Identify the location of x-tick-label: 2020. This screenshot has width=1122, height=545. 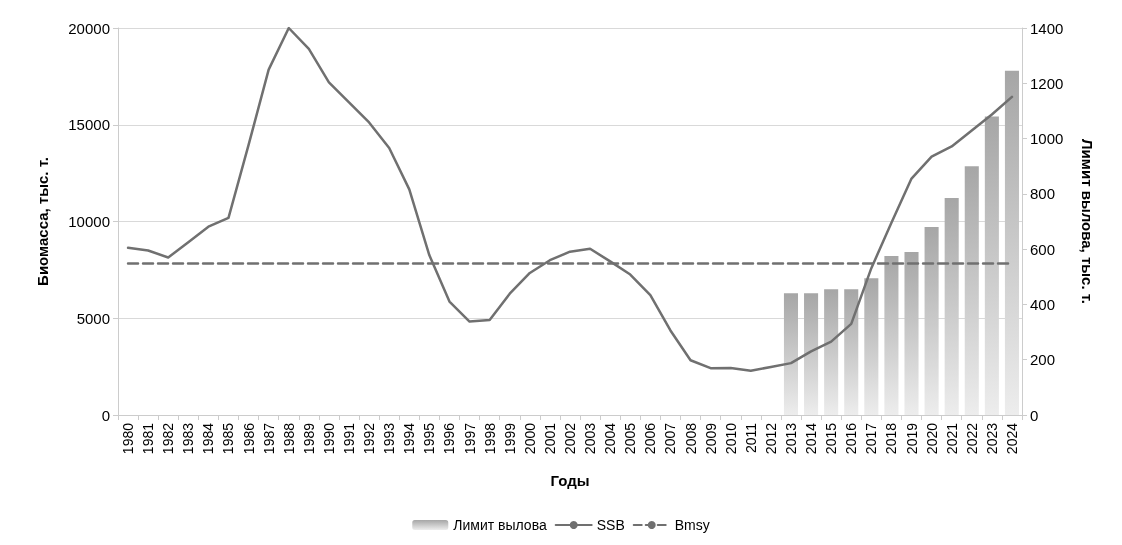
(931, 438).